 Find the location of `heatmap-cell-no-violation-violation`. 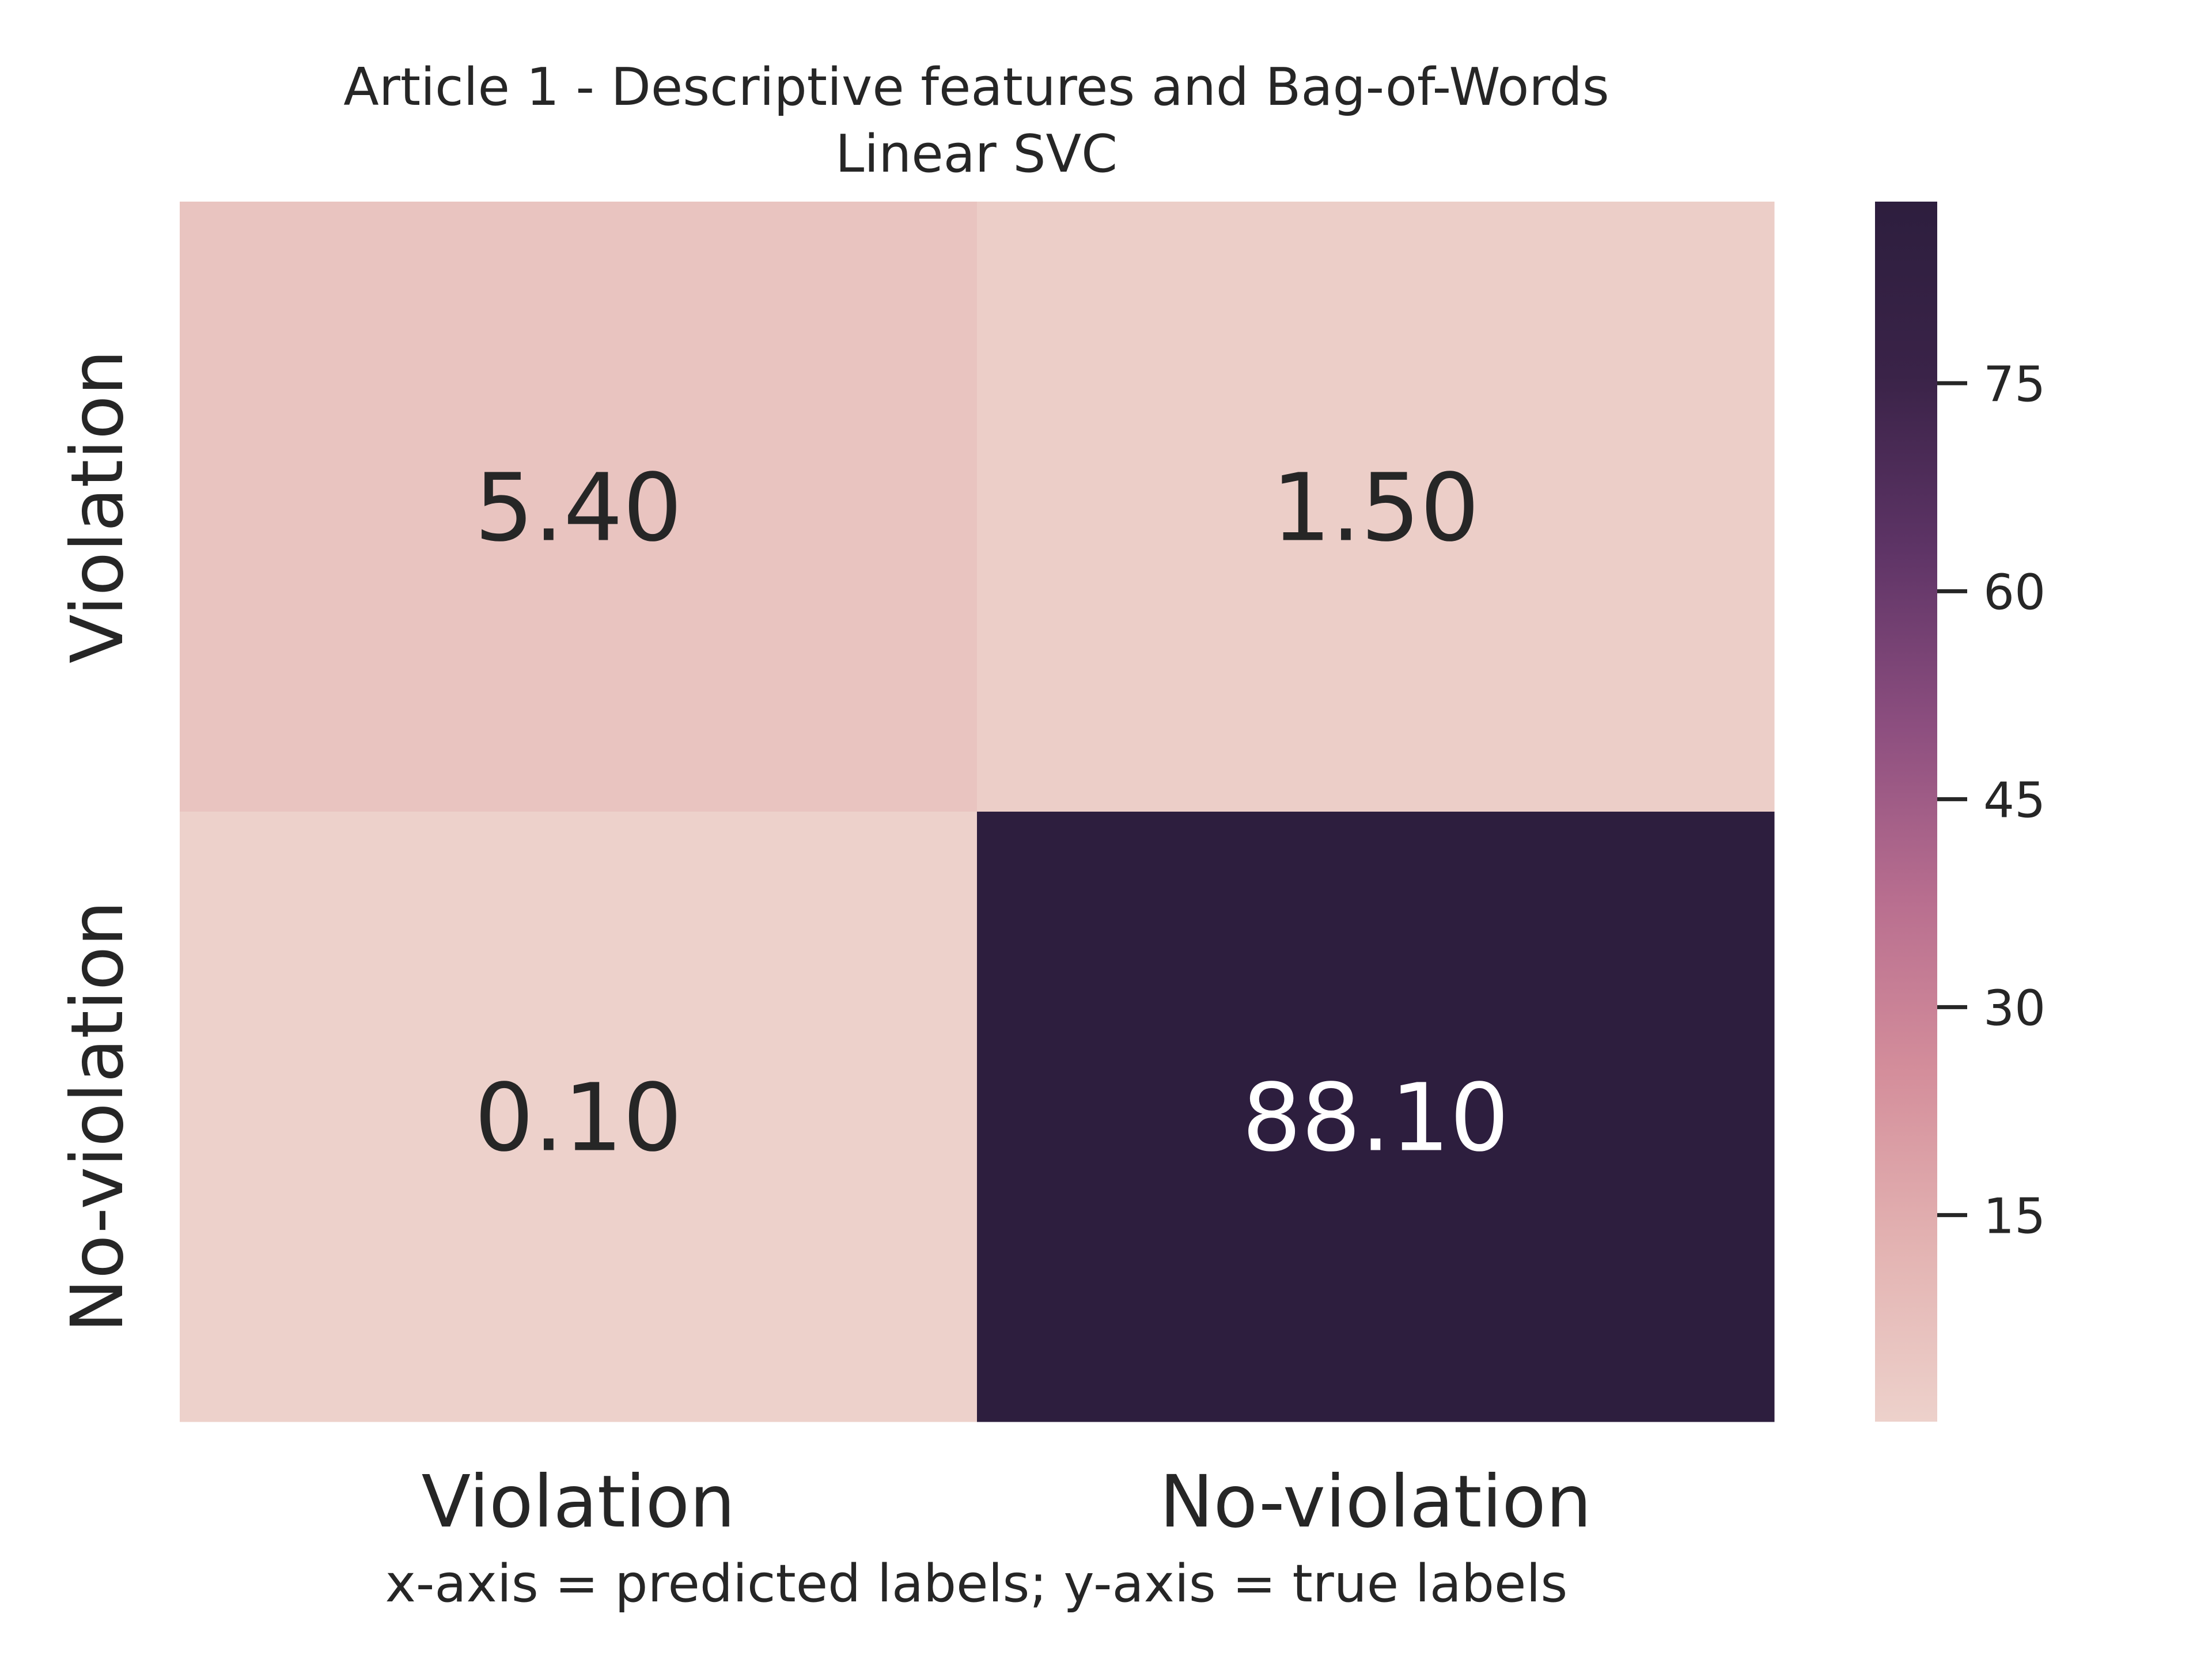

heatmap-cell-no-violation-violation is located at coordinates (579, 1117).